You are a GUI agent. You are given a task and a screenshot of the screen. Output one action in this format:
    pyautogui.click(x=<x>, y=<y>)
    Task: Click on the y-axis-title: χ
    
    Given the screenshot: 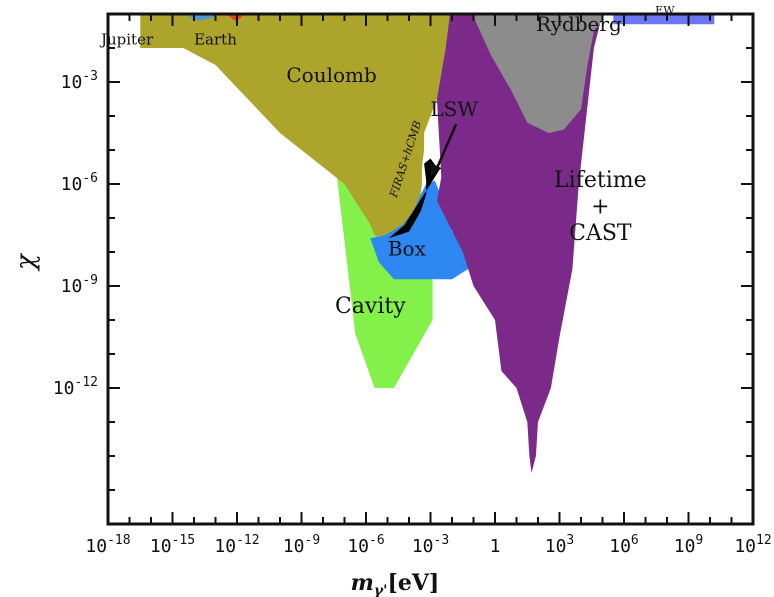 What is the action you would take?
    pyautogui.click(x=26, y=262)
    